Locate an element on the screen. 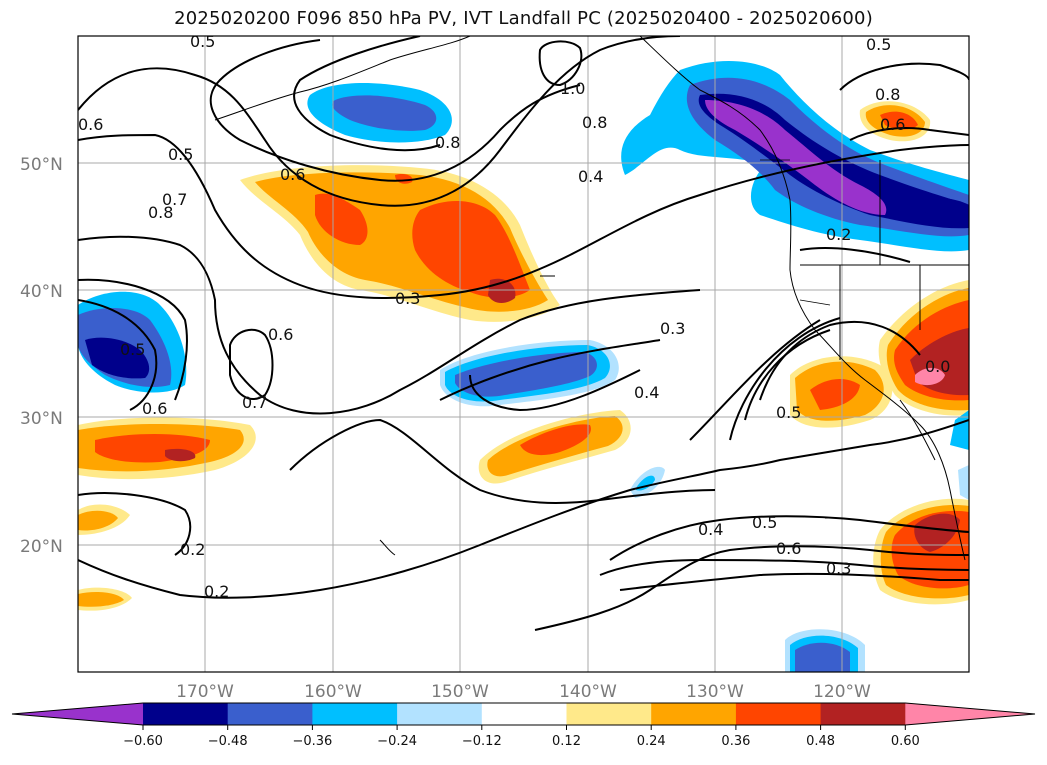 This screenshot has height=765, width=1047. colorbar-tick-label: 0.36 is located at coordinates (735, 741).